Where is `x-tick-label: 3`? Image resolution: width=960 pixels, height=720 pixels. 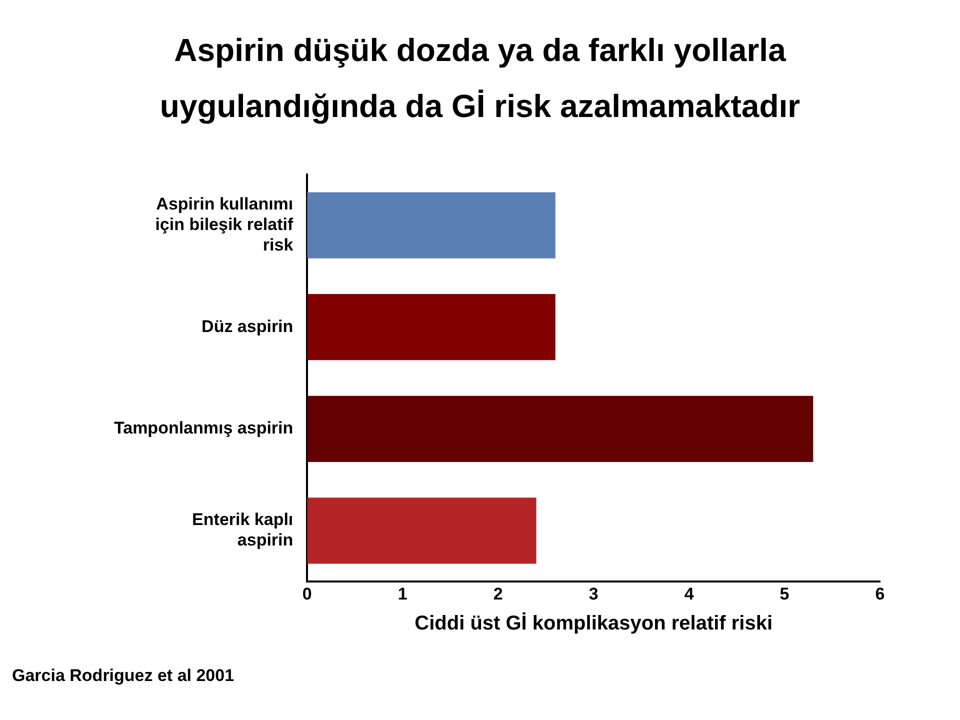
x-tick-label: 3 is located at coordinates (593, 594).